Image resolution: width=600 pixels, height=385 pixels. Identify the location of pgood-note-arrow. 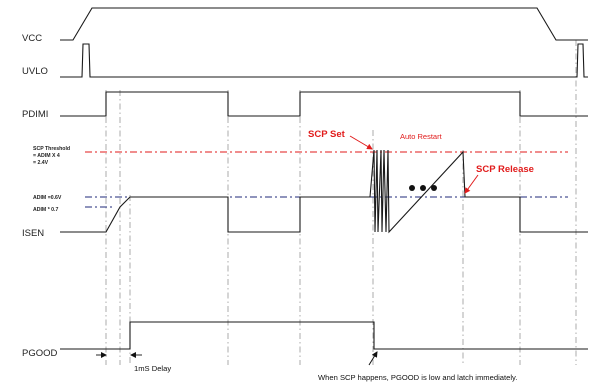
(373, 358).